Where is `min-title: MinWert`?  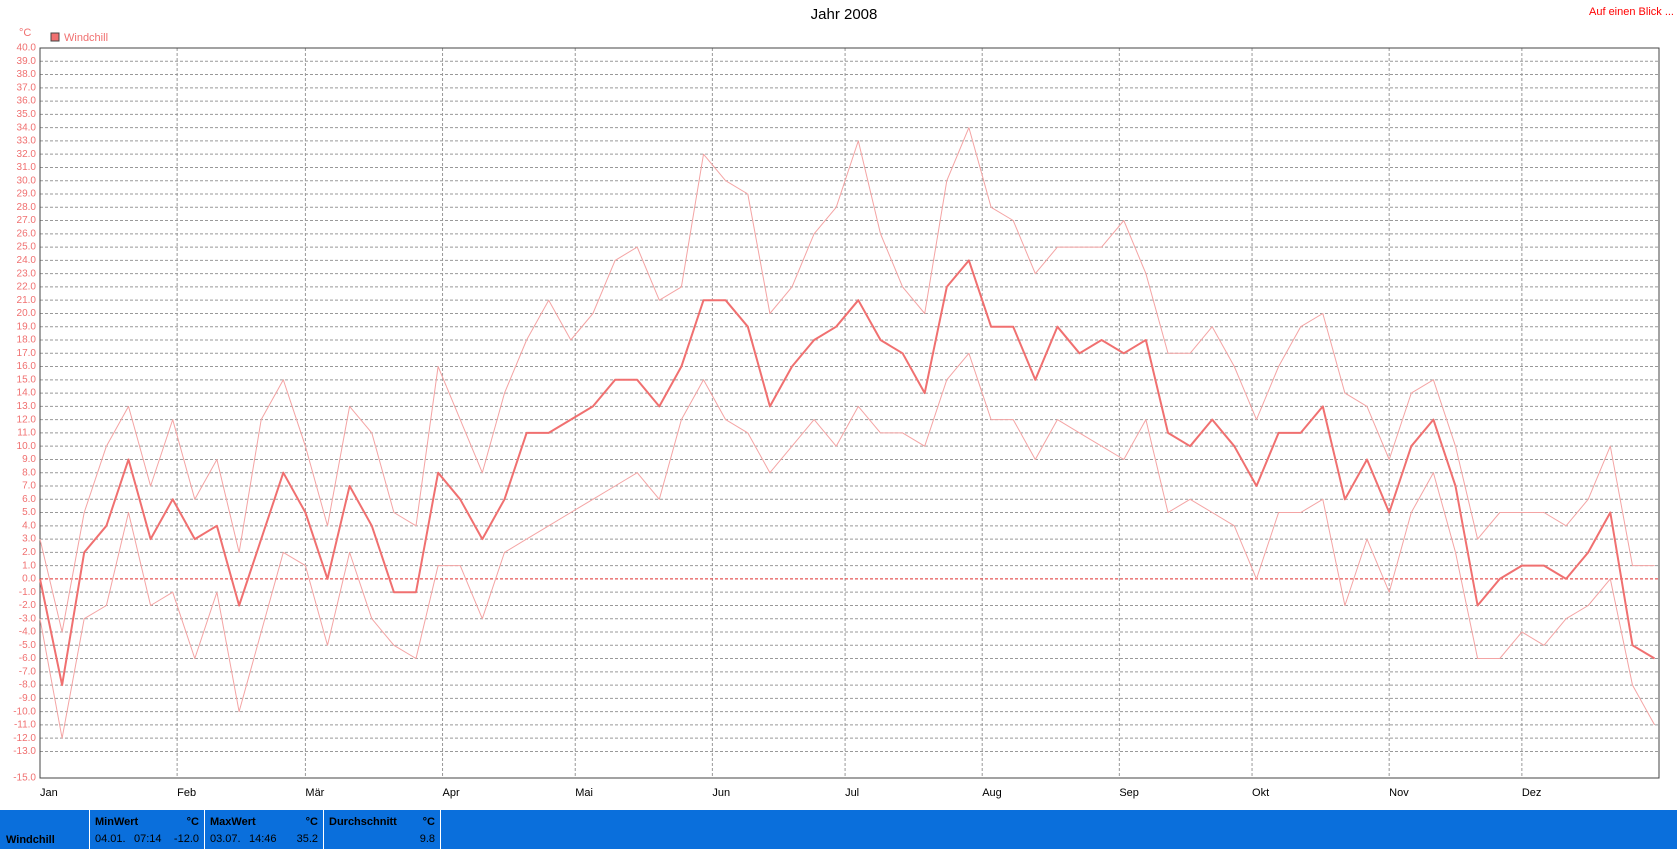
min-title: MinWert is located at coordinates (117, 822).